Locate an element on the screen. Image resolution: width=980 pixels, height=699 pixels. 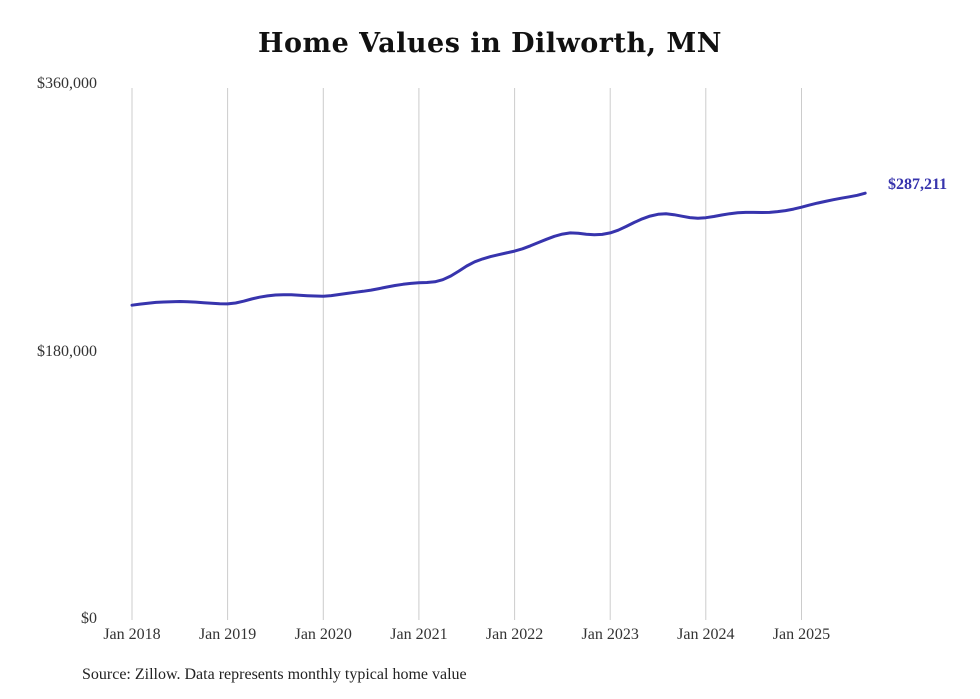
chart-title: Home Values in Dilworth, MN is located at coordinates (490, 43).